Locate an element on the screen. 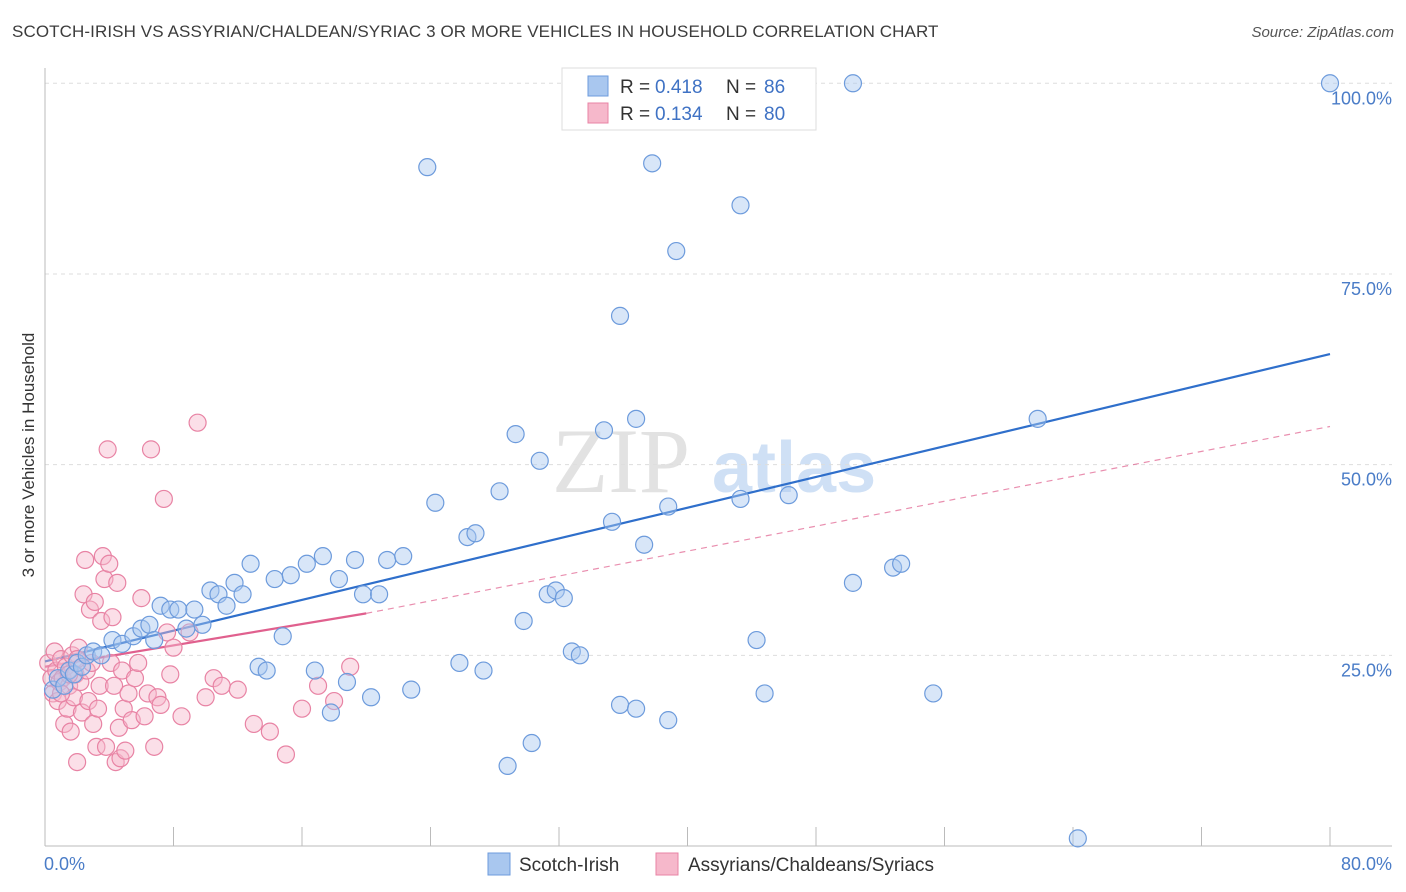 This screenshot has width=1406, height=892. y-tick-labels: 25.0% 50.0% 75.0% 100.0% is located at coordinates (1361, 384).